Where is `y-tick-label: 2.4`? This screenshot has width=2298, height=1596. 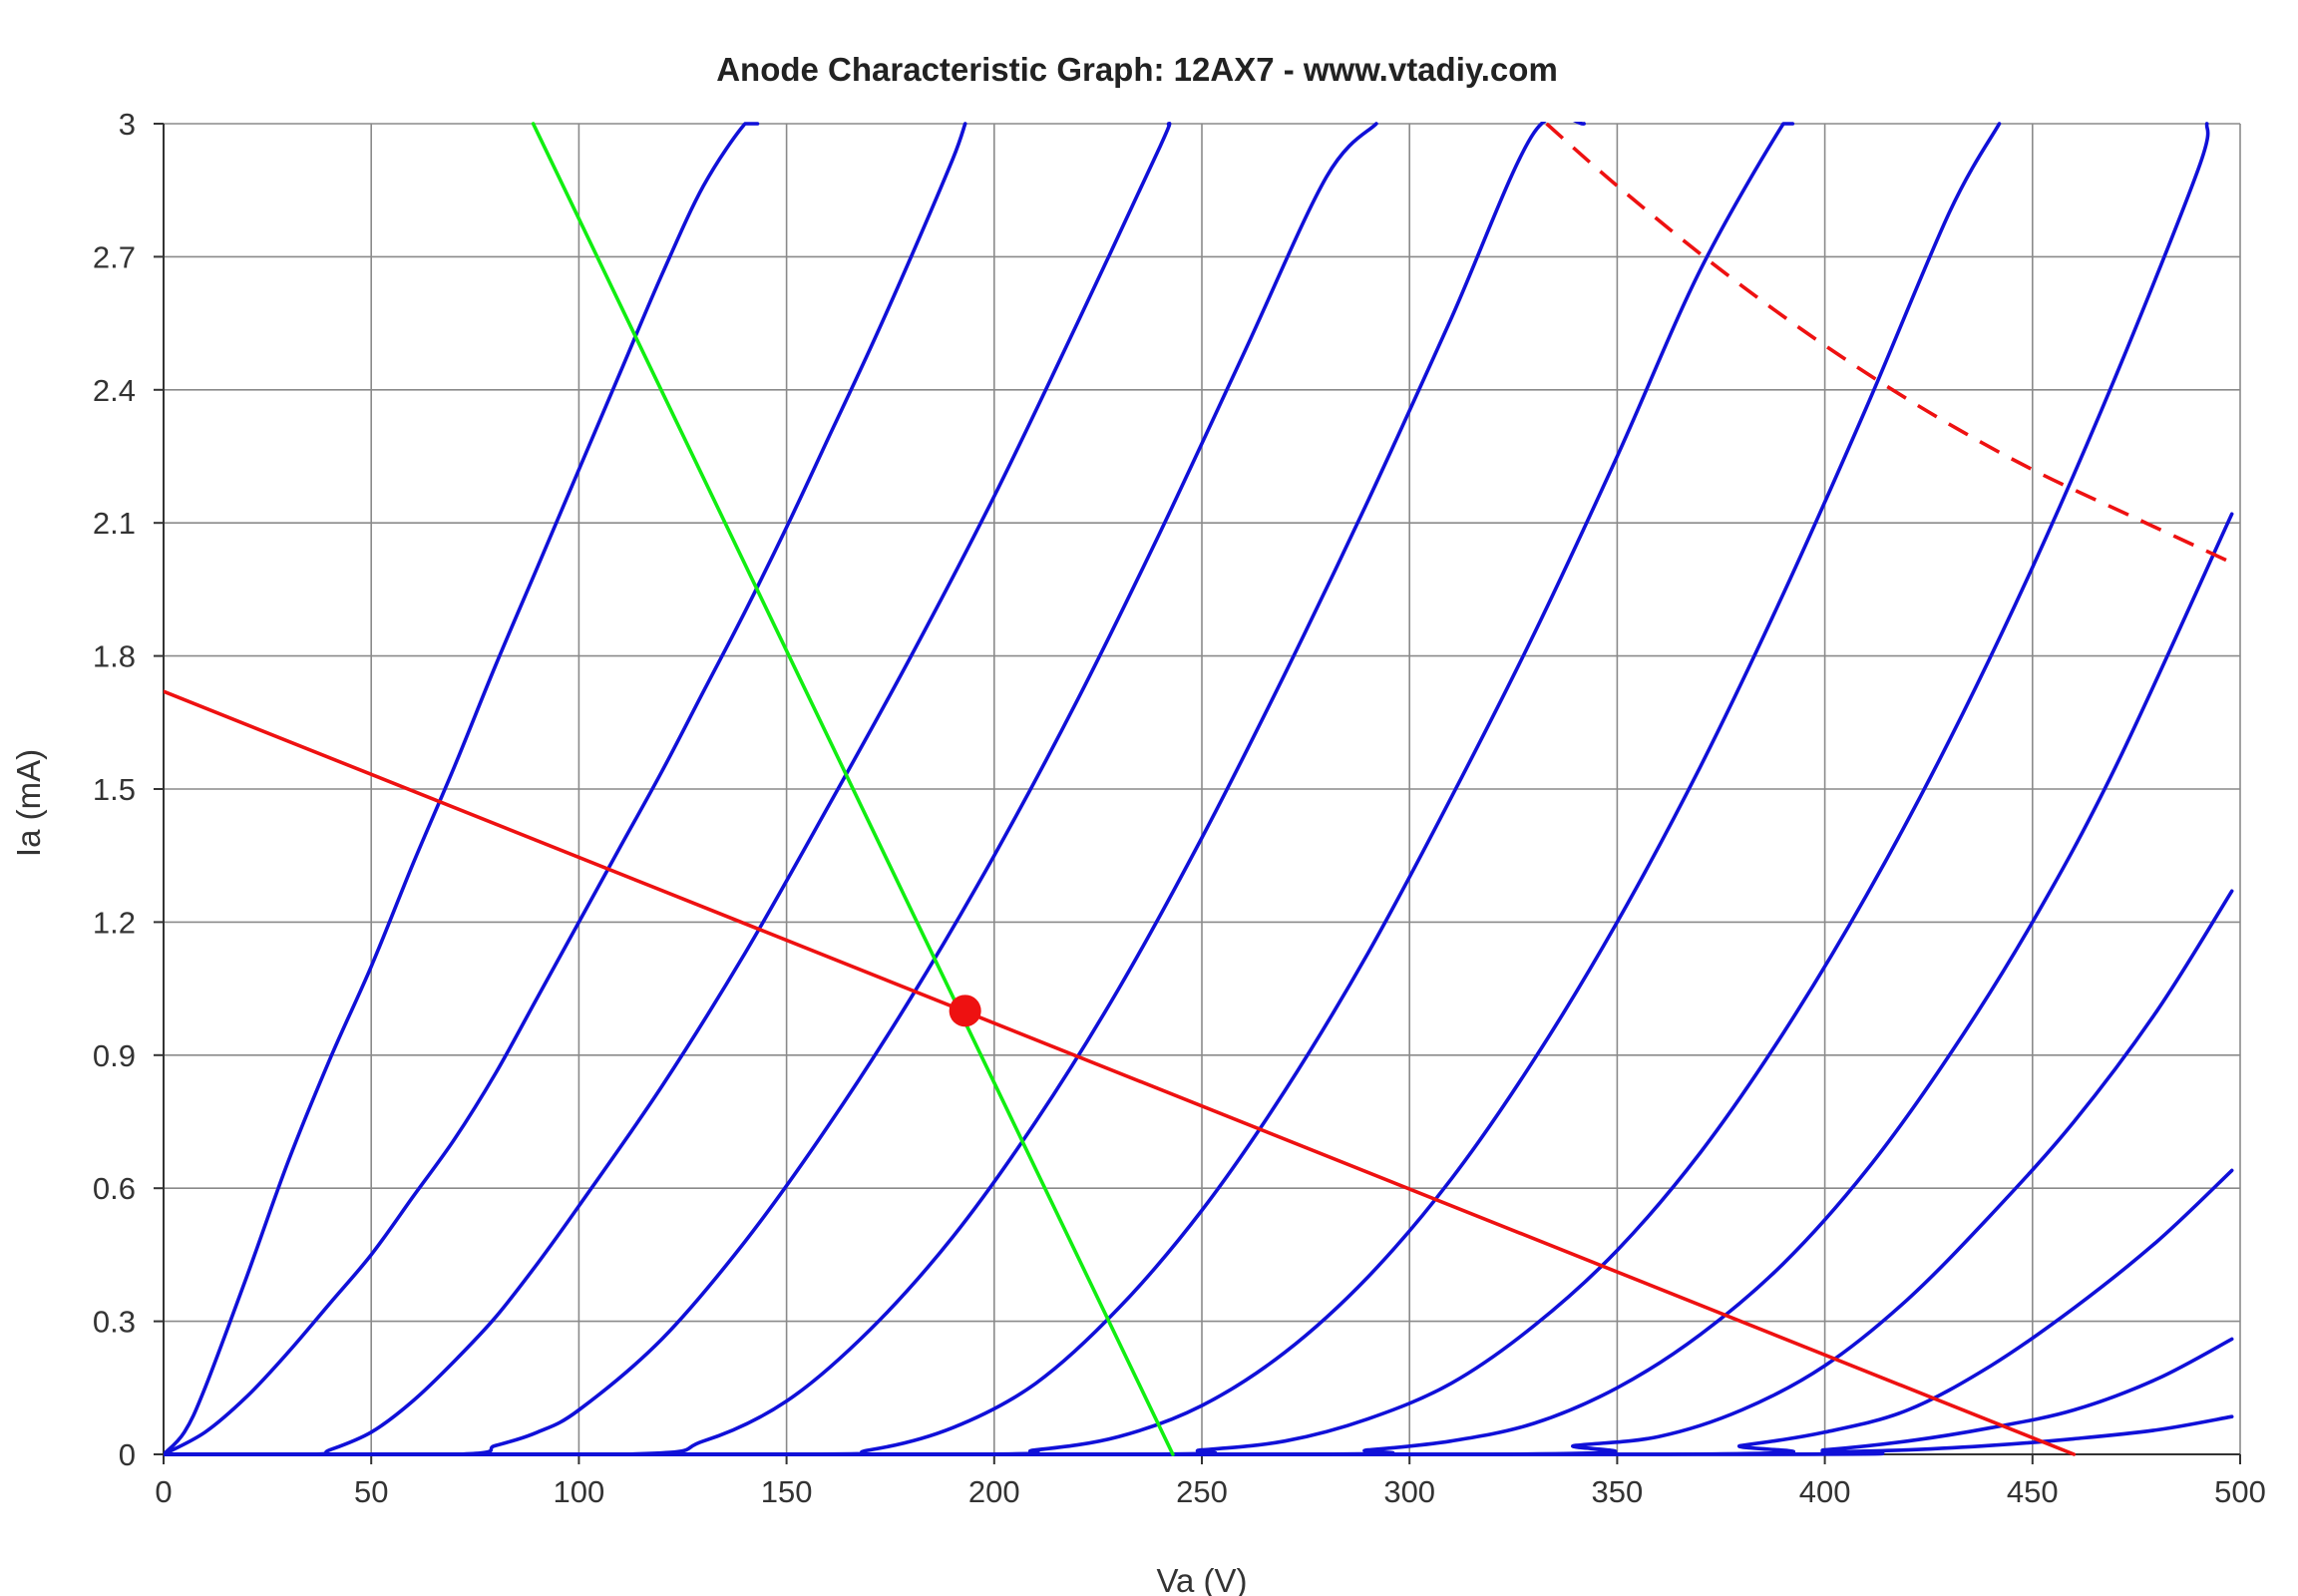
y-tick-label: 2.4 is located at coordinates (114, 390).